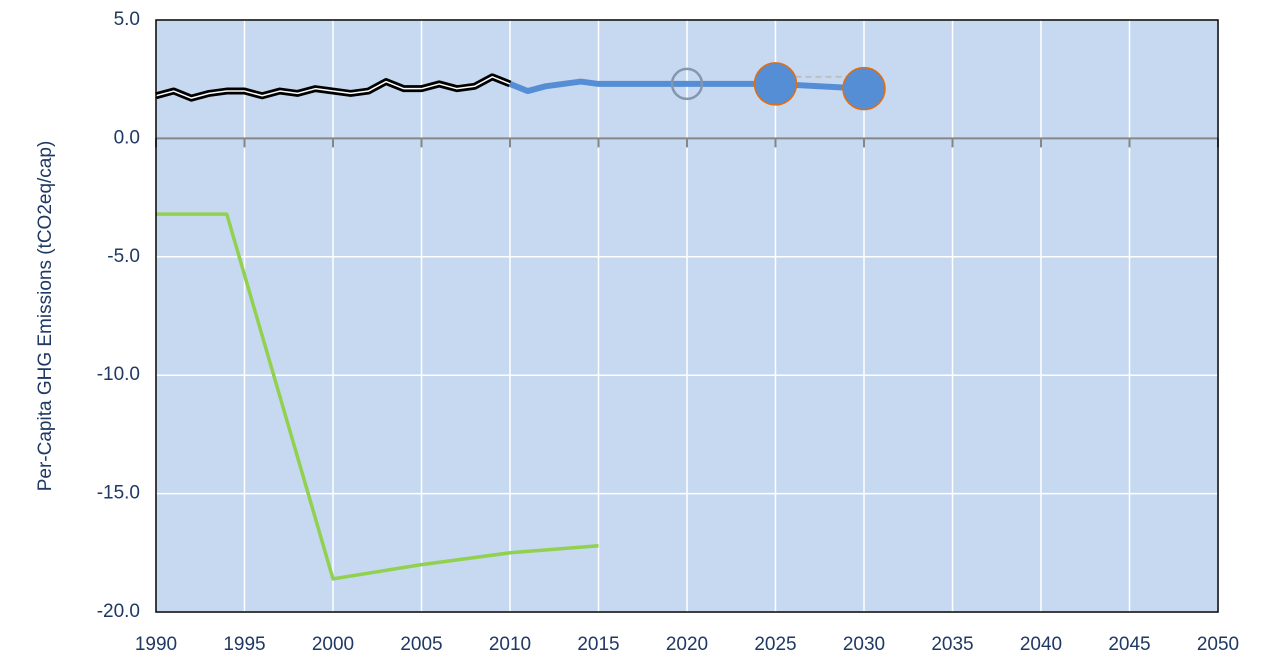 The width and height of the screenshot is (1270, 663). What do you see at coordinates (118, 493) in the screenshot?
I see `y-tick-label: -15.0` at bounding box center [118, 493].